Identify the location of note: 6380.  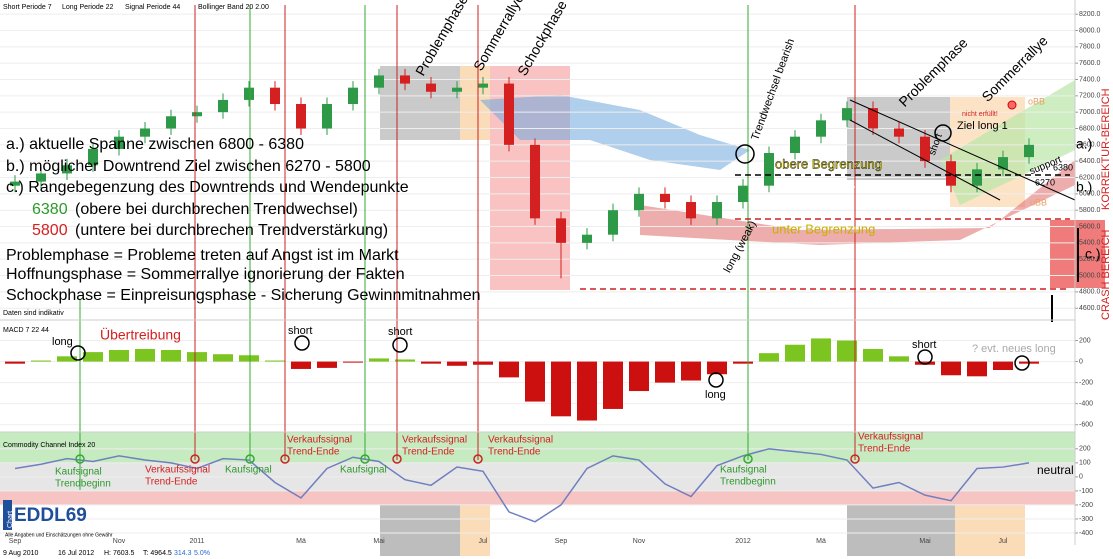
(50, 209).